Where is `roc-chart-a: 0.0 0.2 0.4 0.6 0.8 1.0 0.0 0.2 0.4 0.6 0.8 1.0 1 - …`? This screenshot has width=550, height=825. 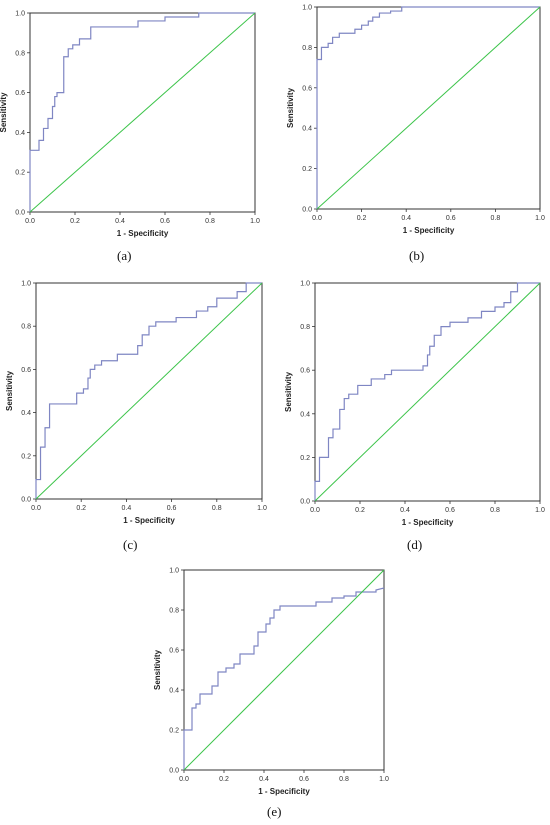 roc-chart-a: 0.0 0.2 0.4 0.6 0.8 1.0 0.0 0.2 0.4 0.6 0.8 1.0 1 - … is located at coordinates (130, 125).